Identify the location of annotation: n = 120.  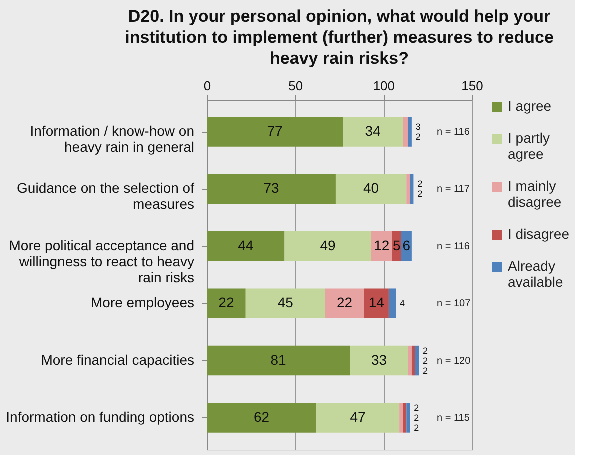
(454, 361).